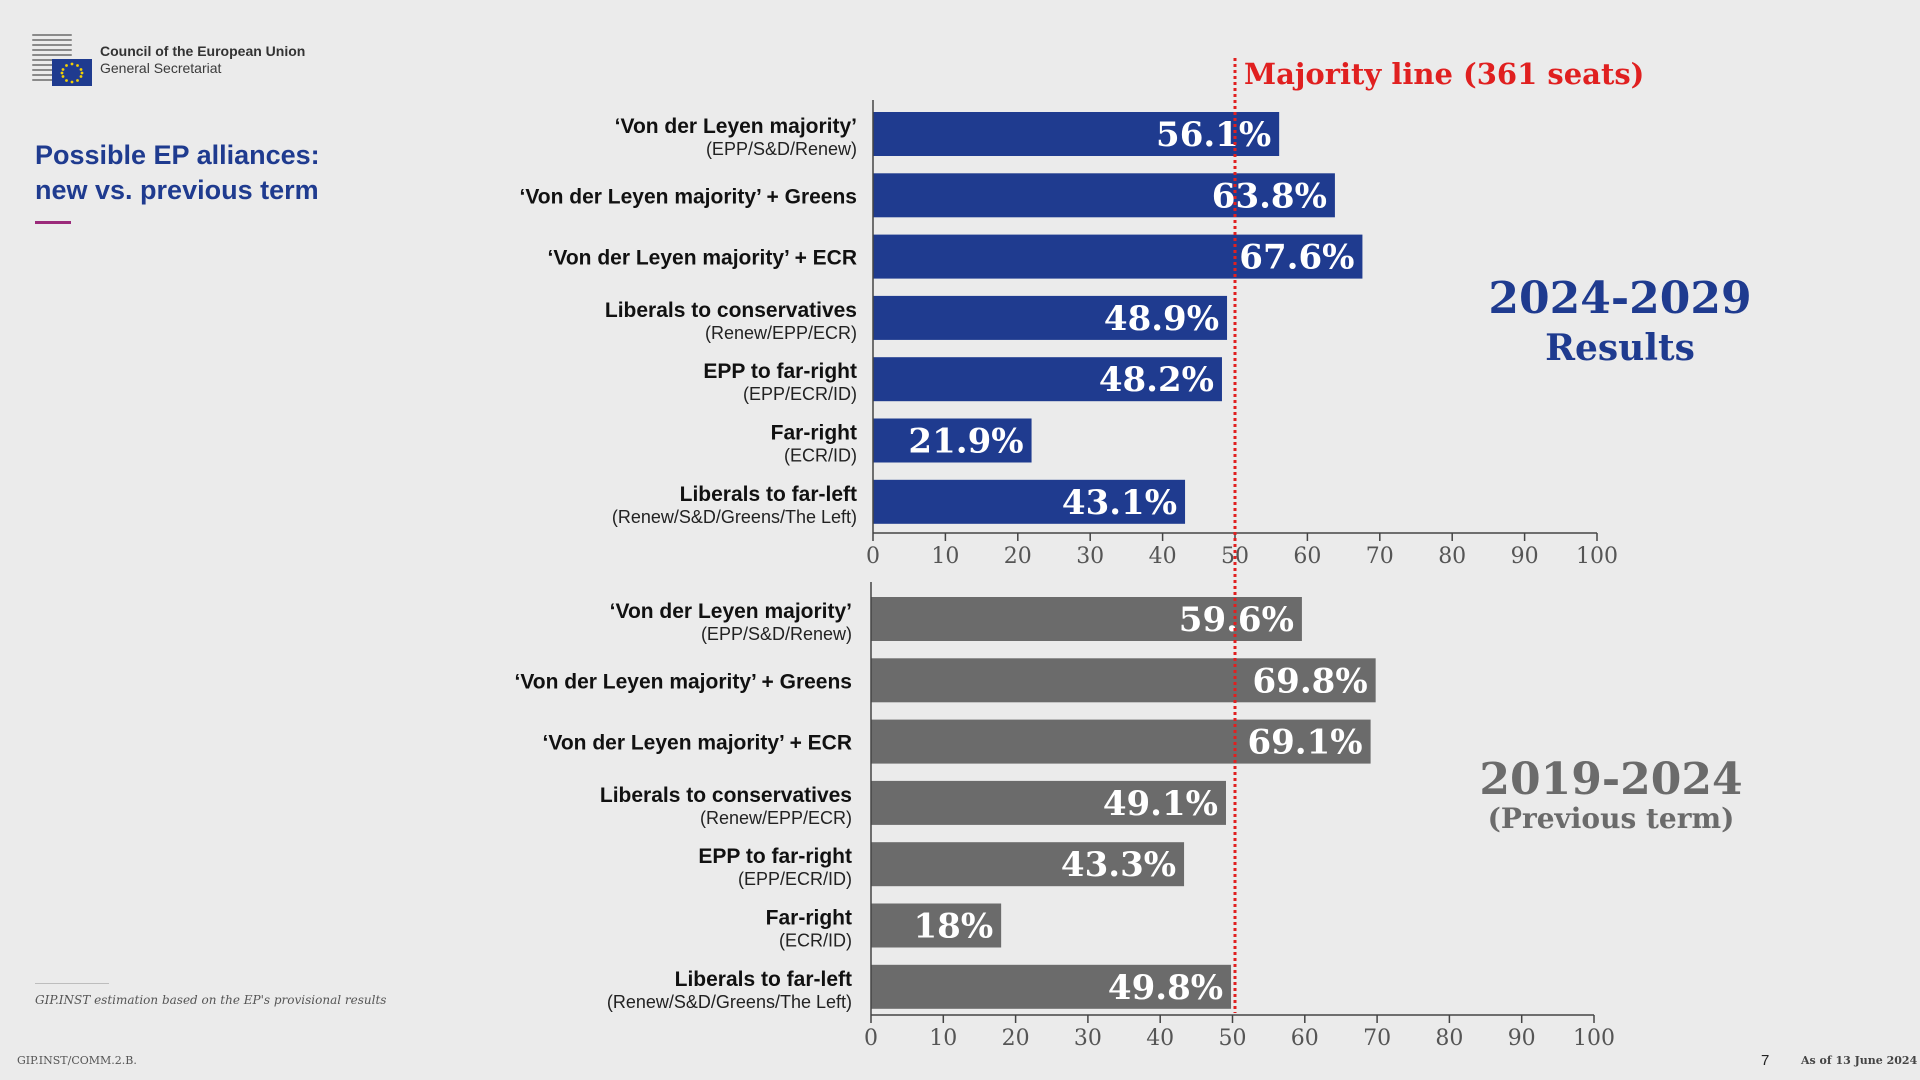 The image size is (1920, 1080). What do you see at coordinates (689, 196) in the screenshot?
I see `current-category-label: ‘Von der Leyen majority’ + Greens` at bounding box center [689, 196].